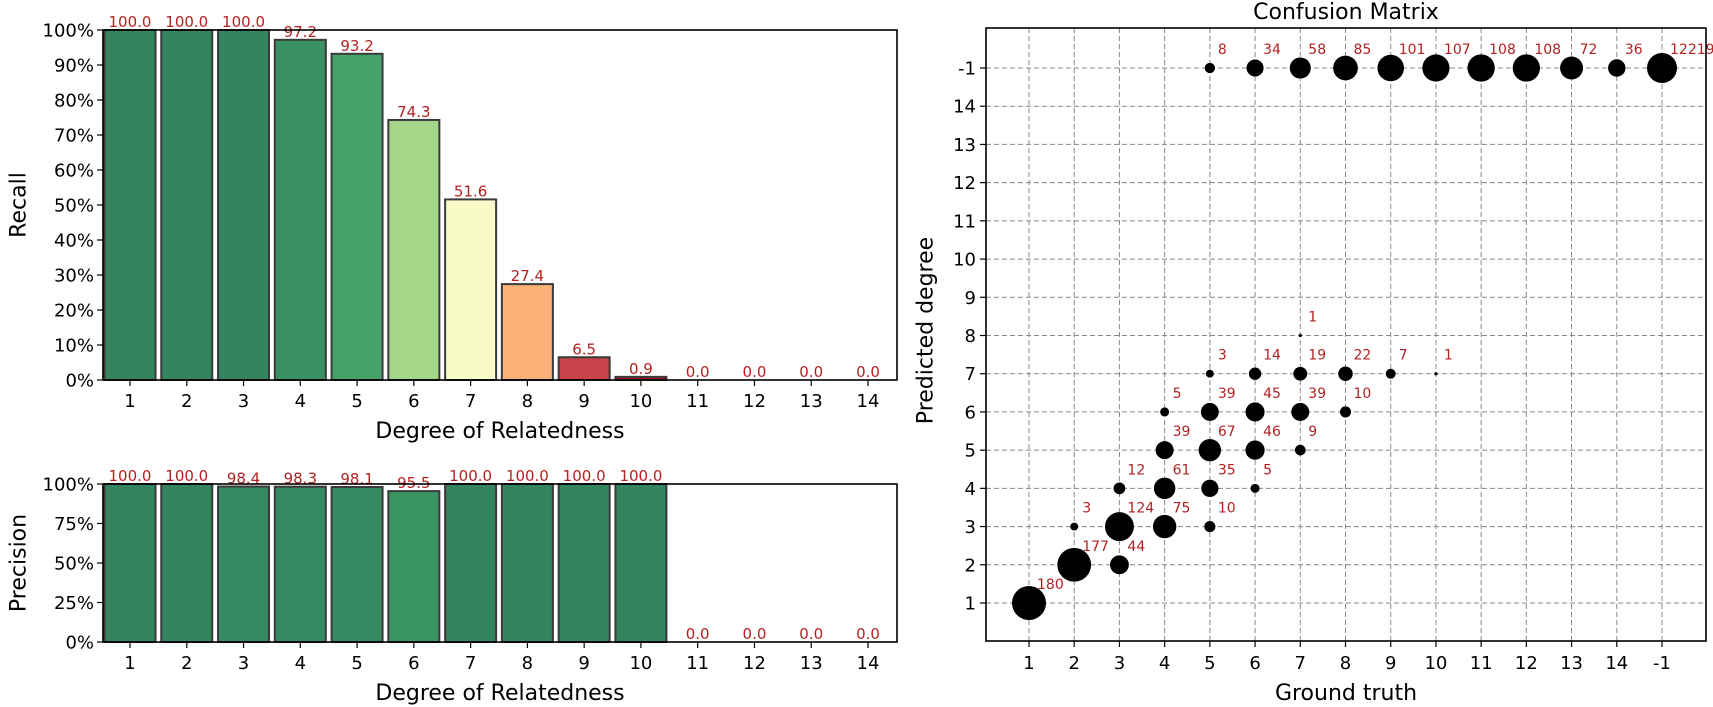  I want to click on bubble-count-label: 12, so click(1136, 470).